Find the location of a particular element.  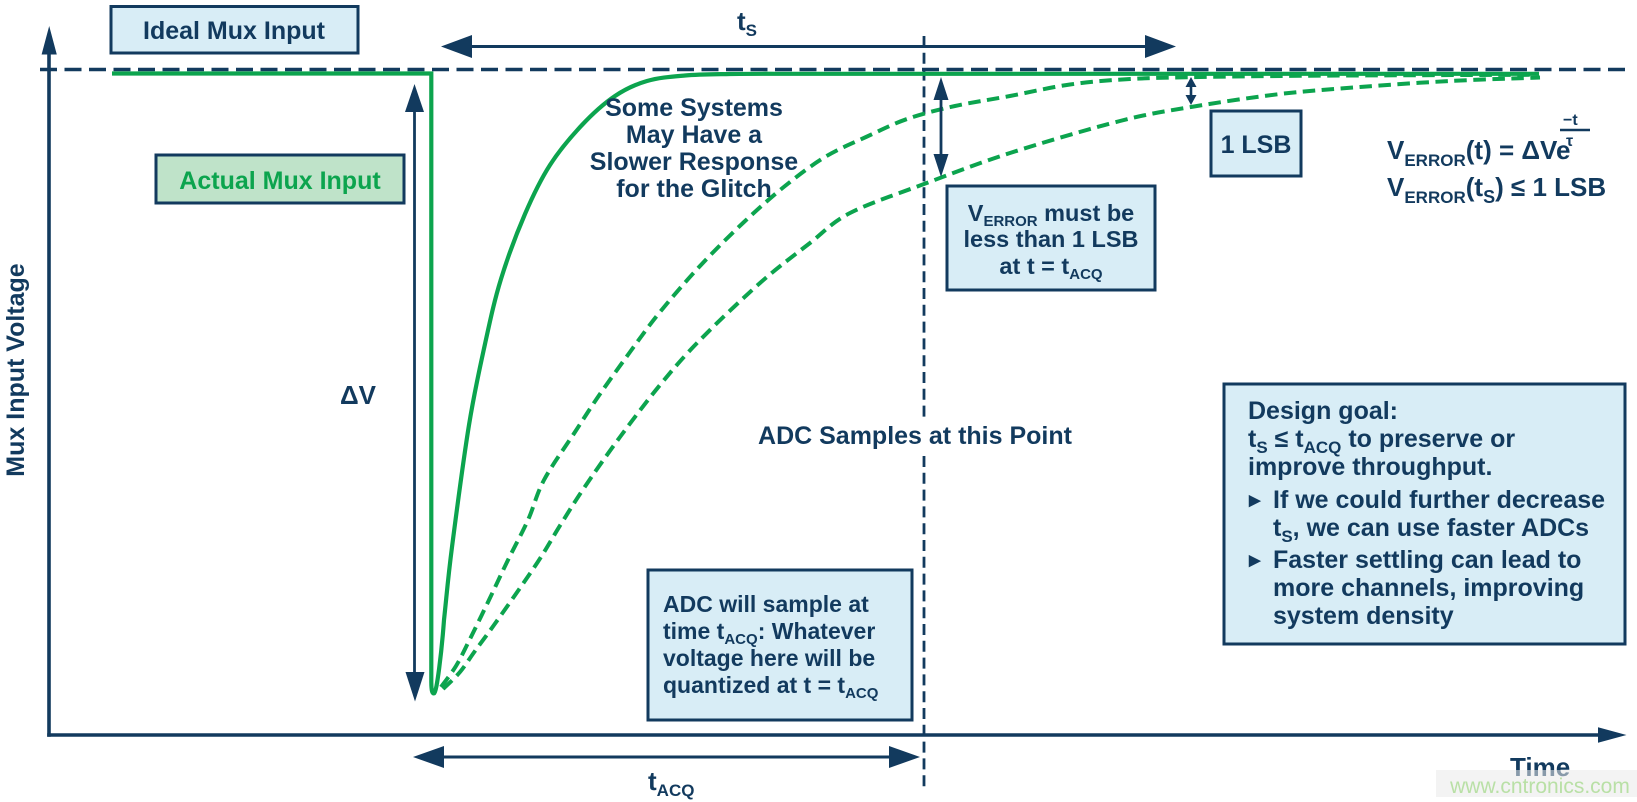

svg-text: Faster settling can lead to is located at coordinates (1427, 560).